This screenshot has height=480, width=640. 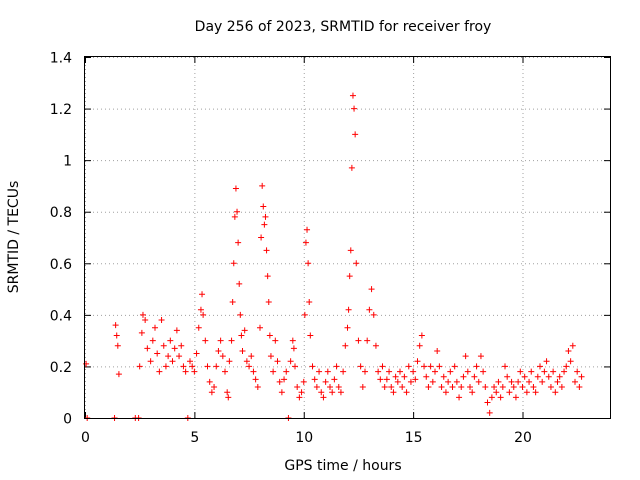 I want to click on y-tick-label: 1.2, so click(x=61, y=110).